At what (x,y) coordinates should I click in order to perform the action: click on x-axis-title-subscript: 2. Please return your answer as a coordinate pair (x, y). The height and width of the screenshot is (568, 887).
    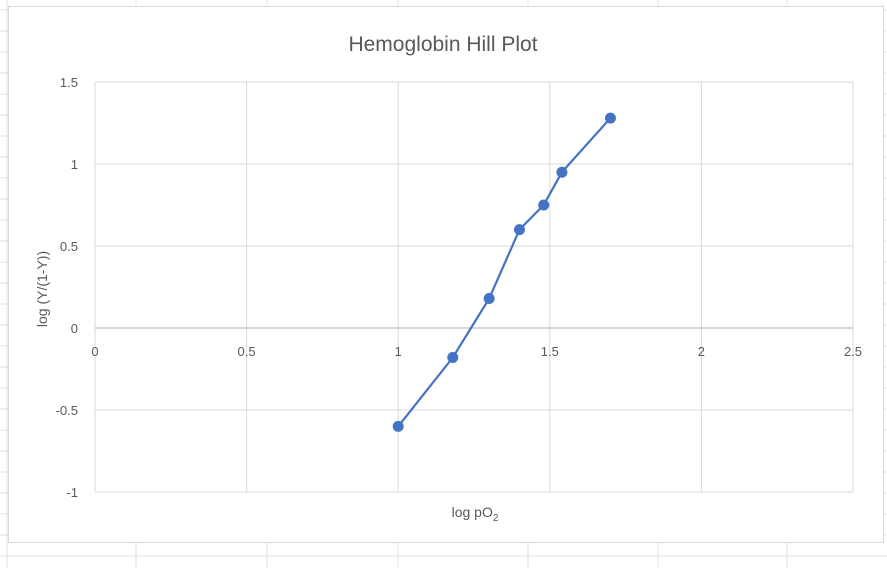
    Looking at the image, I should click on (496, 518).